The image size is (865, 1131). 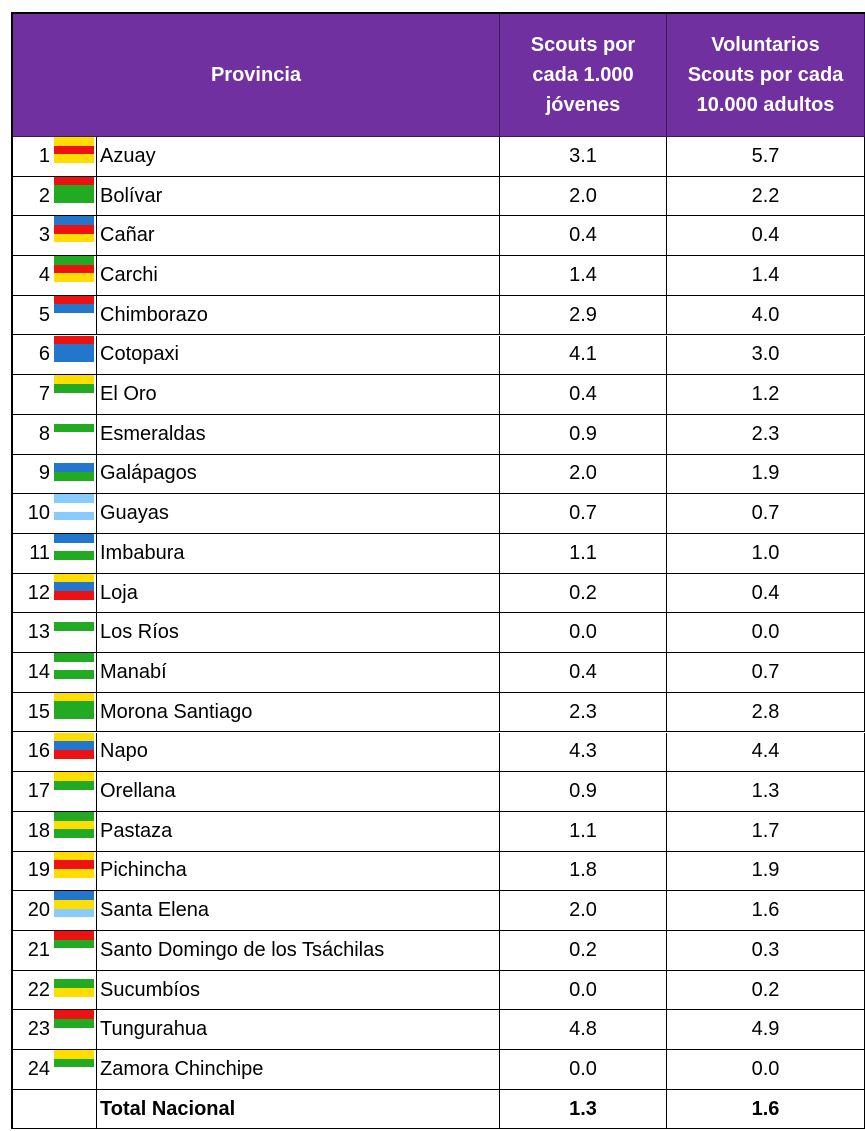 What do you see at coordinates (298, 1109) in the screenshot?
I see `total-label: Total Nacional` at bounding box center [298, 1109].